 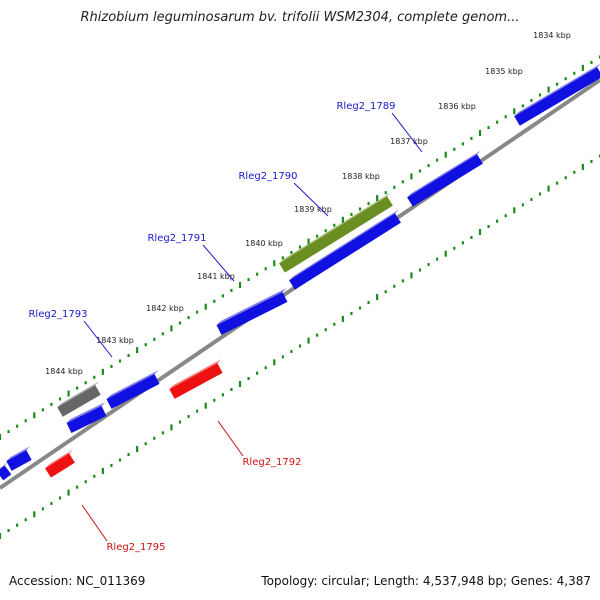 I want to click on selected-gene-arrow, so click(x=336, y=232).